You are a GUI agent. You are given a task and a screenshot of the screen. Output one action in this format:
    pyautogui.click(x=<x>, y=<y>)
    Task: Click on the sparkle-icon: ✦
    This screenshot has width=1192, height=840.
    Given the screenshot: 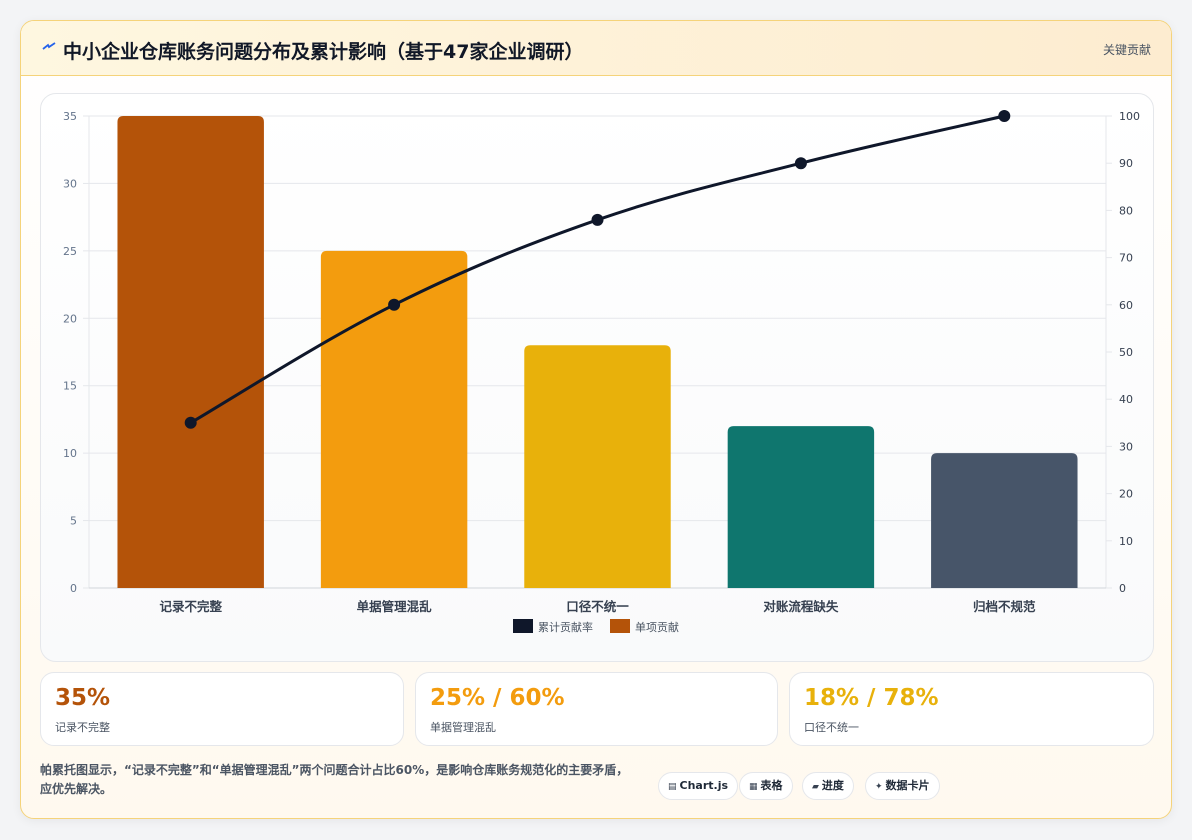 What is the action you would take?
    pyautogui.click(x=879, y=787)
    